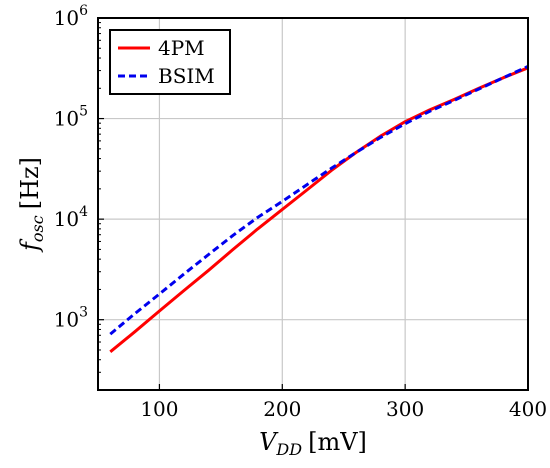  I want to click on y-tick-label: 10³, so click(71, 318).